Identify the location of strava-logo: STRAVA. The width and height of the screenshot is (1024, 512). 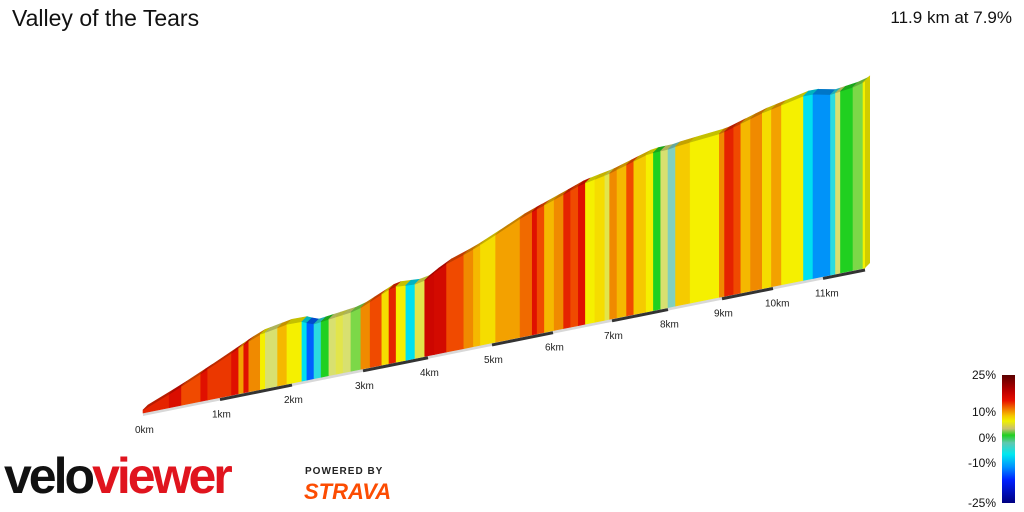
(348, 491).